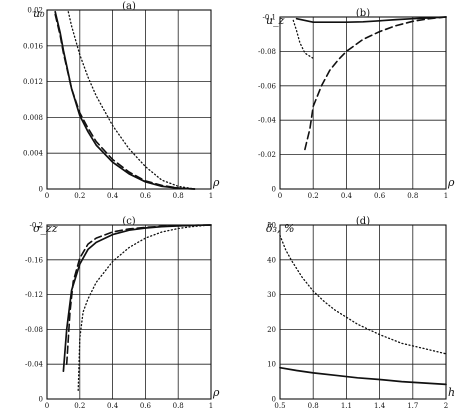  I want to click on y-tick-label: 0.004, so click(33, 154).